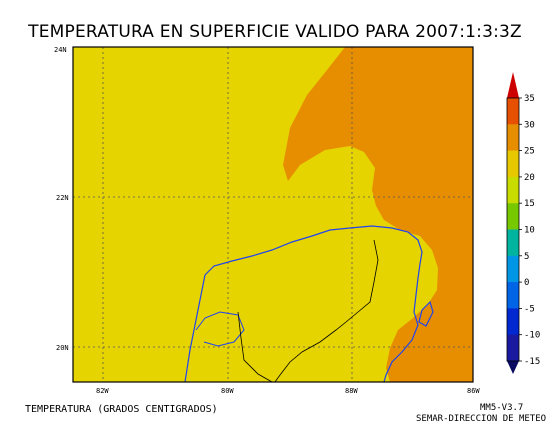  Describe the element at coordinates (513, 367) in the screenshot. I see `colorbar-bottom-arrow` at that location.